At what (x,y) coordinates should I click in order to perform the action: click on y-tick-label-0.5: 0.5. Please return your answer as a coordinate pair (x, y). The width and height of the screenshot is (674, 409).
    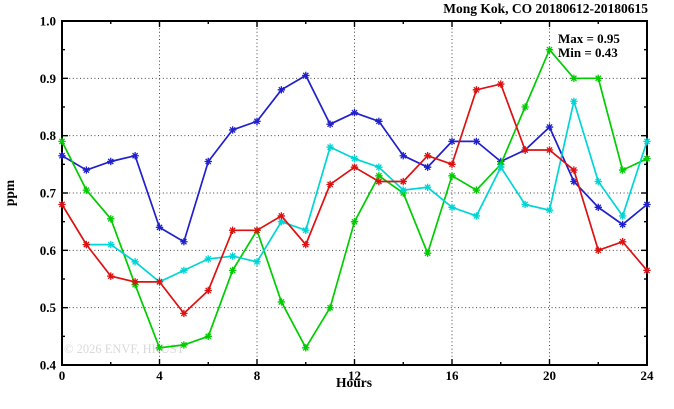
    Looking at the image, I should click on (48, 307).